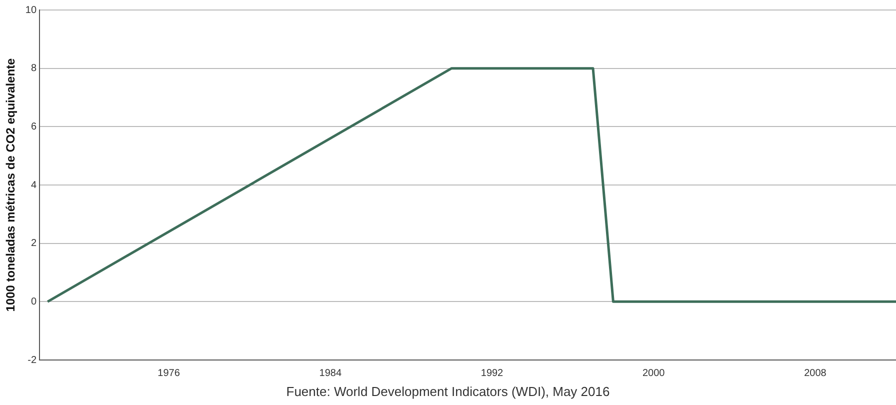  Describe the element at coordinates (654, 373) in the screenshot. I see `x-tick-label: 2000` at that location.